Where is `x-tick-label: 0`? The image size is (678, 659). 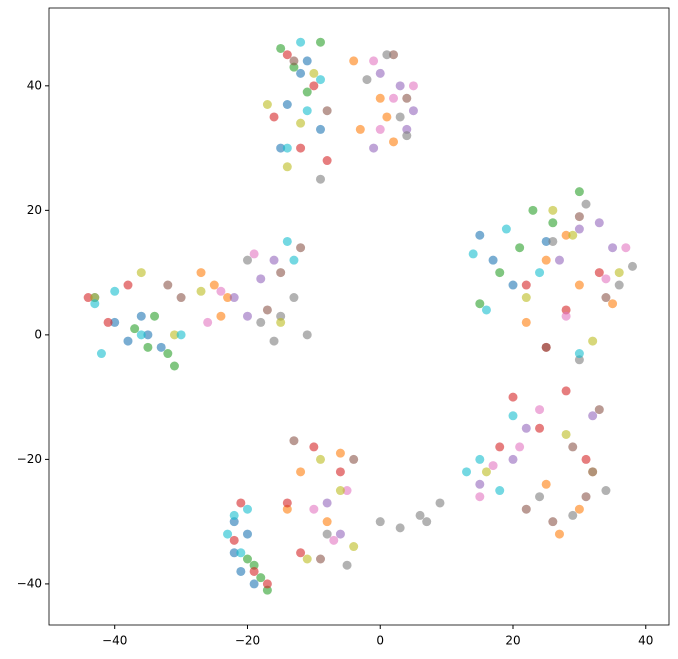
x-tick-label: 0 is located at coordinates (380, 641).